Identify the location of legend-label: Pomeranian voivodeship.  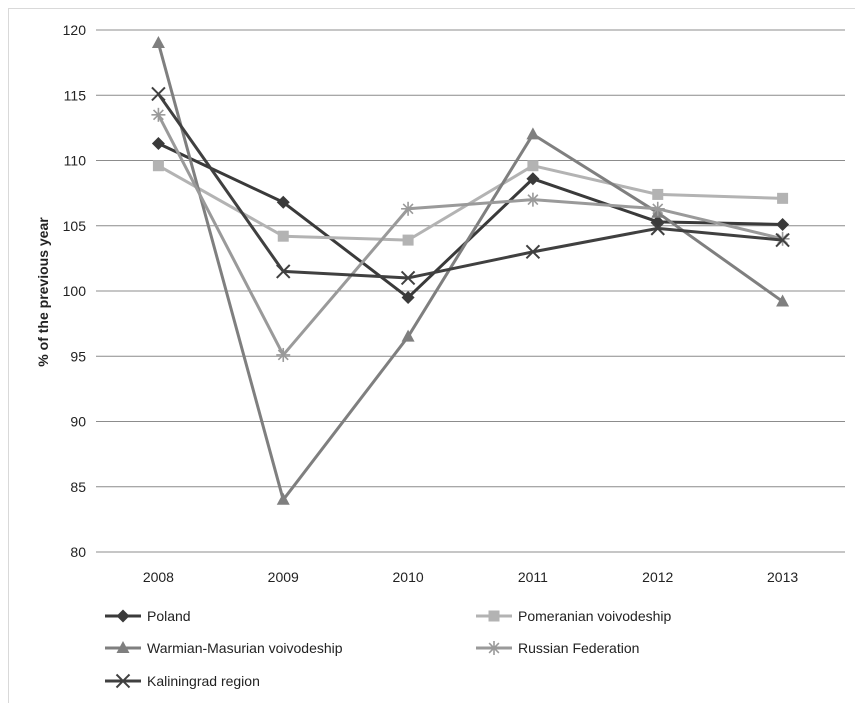
(595, 616).